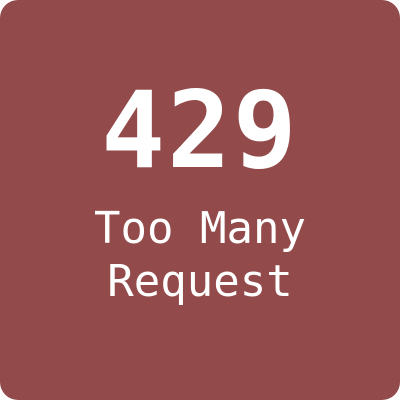 Image resolution: width=400 pixels, height=400 pixels. What do you see at coordinates (200, 281) in the screenshot?
I see `status-message-line2: Request` at bounding box center [200, 281].